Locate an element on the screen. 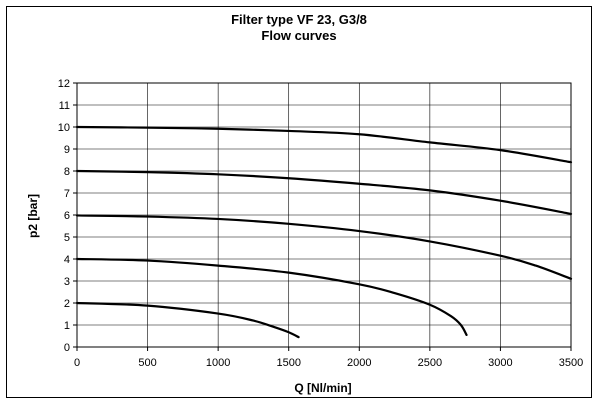 This screenshot has width=599, height=403. x-tick-label: 2500 is located at coordinates (430, 363).